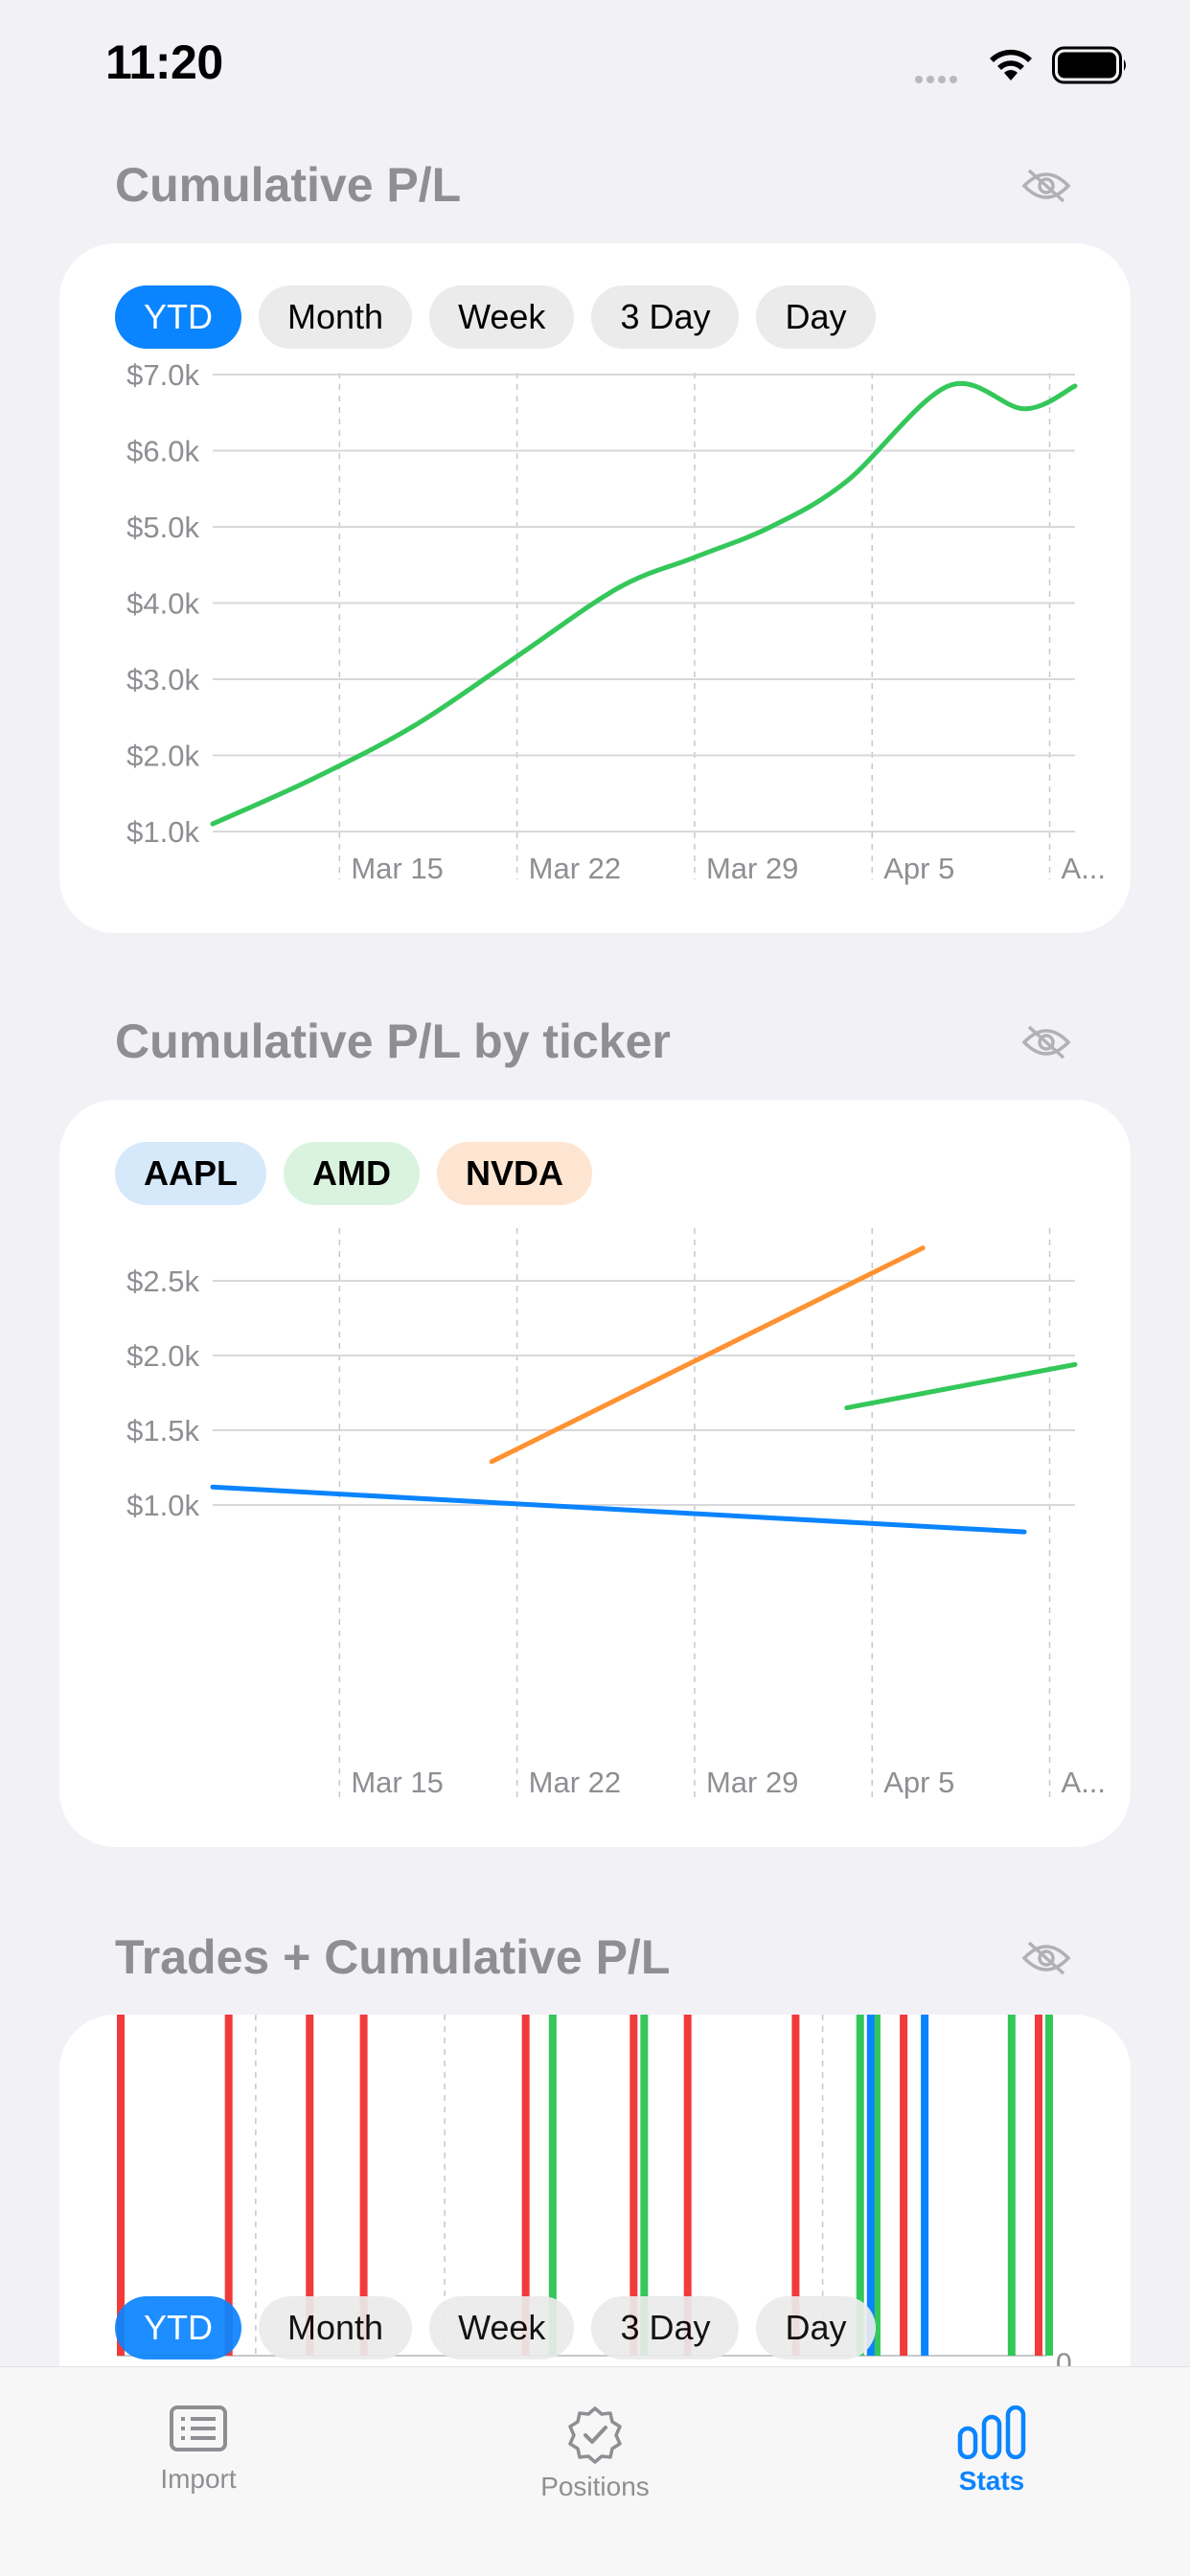 Image resolution: width=1190 pixels, height=2576 pixels. Describe the element at coordinates (393, 1957) in the screenshot. I see `section-title-trades-pl: Trades + Cumulative P/L` at that location.